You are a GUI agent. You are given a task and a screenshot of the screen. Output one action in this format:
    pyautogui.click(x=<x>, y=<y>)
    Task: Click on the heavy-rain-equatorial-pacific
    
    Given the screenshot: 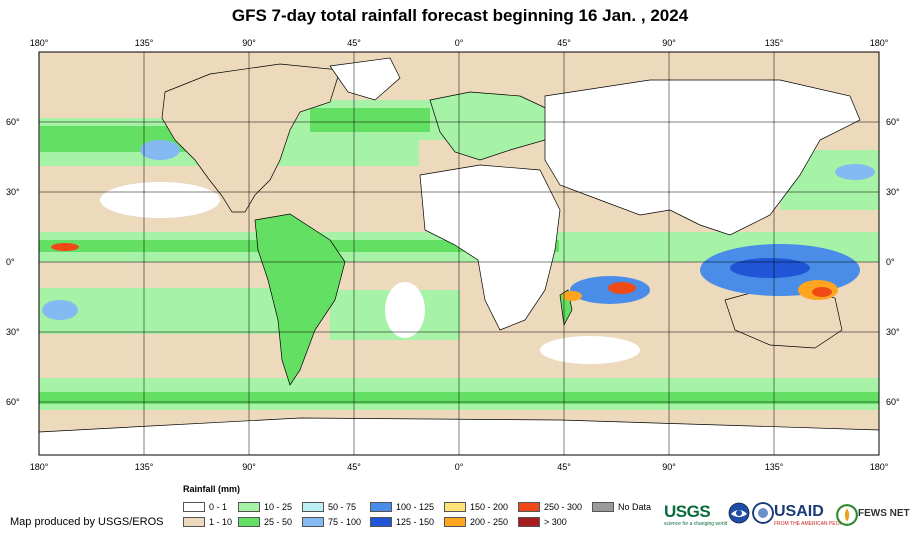 What is the action you would take?
    pyautogui.click(x=65, y=247)
    